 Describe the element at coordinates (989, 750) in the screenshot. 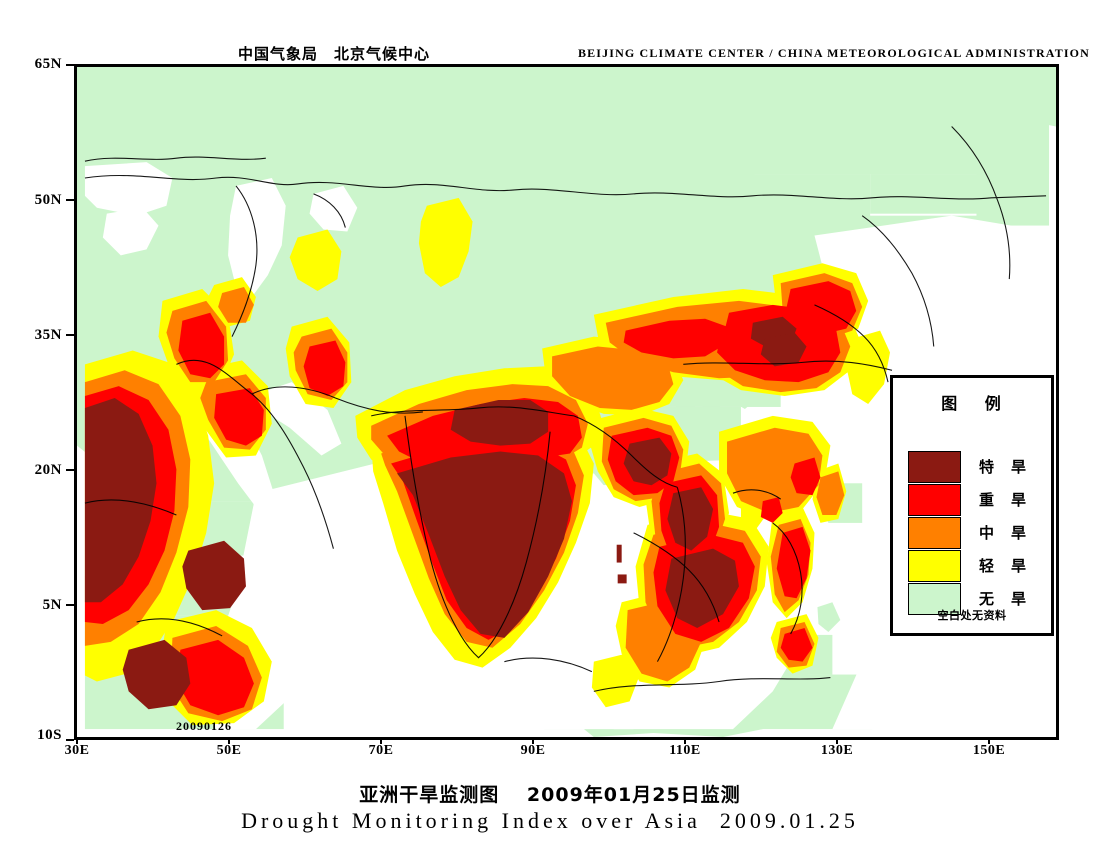

I see `x-axis-label-6: 150E` at that location.